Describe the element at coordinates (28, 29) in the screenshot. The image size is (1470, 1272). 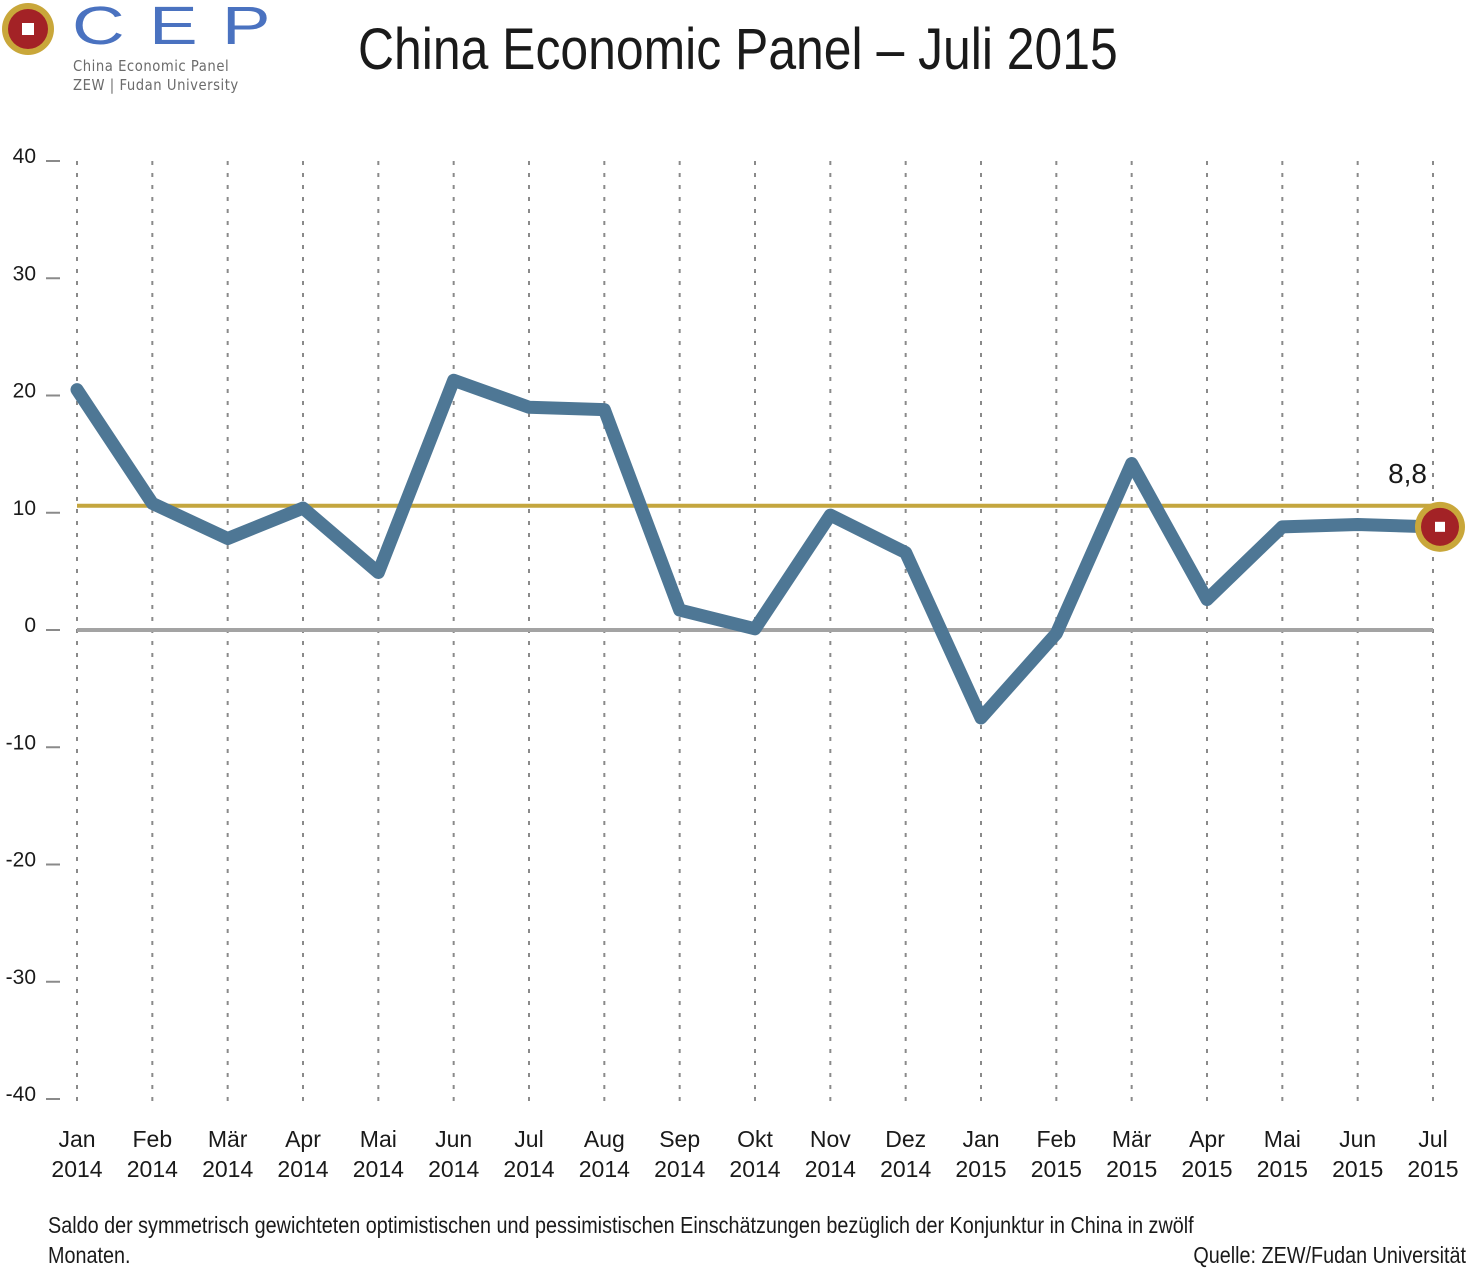
I see `coin-icon` at that location.